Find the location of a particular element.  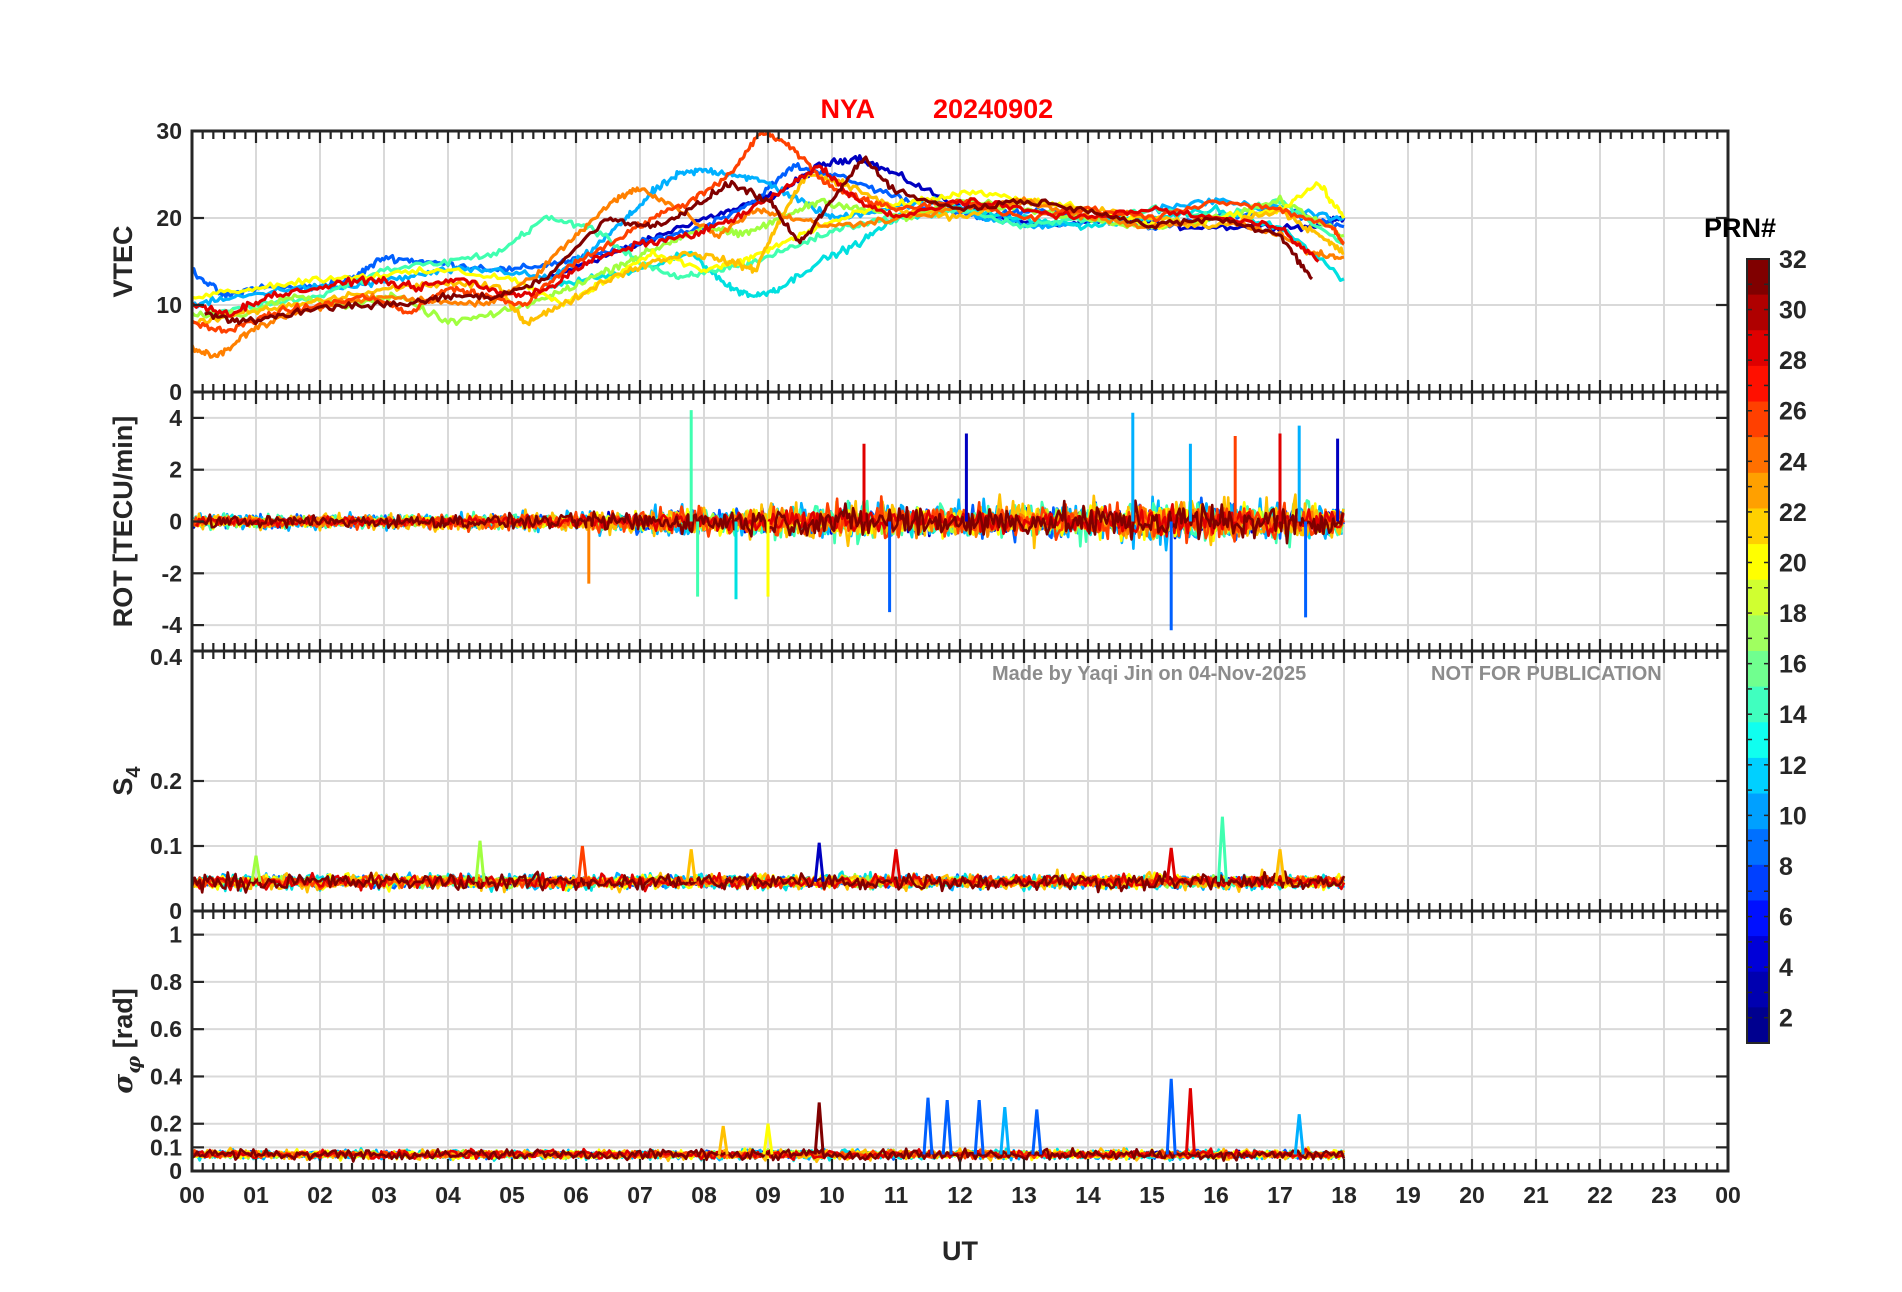

colorbar-tick-label: 24 is located at coordinates (1793, 462).